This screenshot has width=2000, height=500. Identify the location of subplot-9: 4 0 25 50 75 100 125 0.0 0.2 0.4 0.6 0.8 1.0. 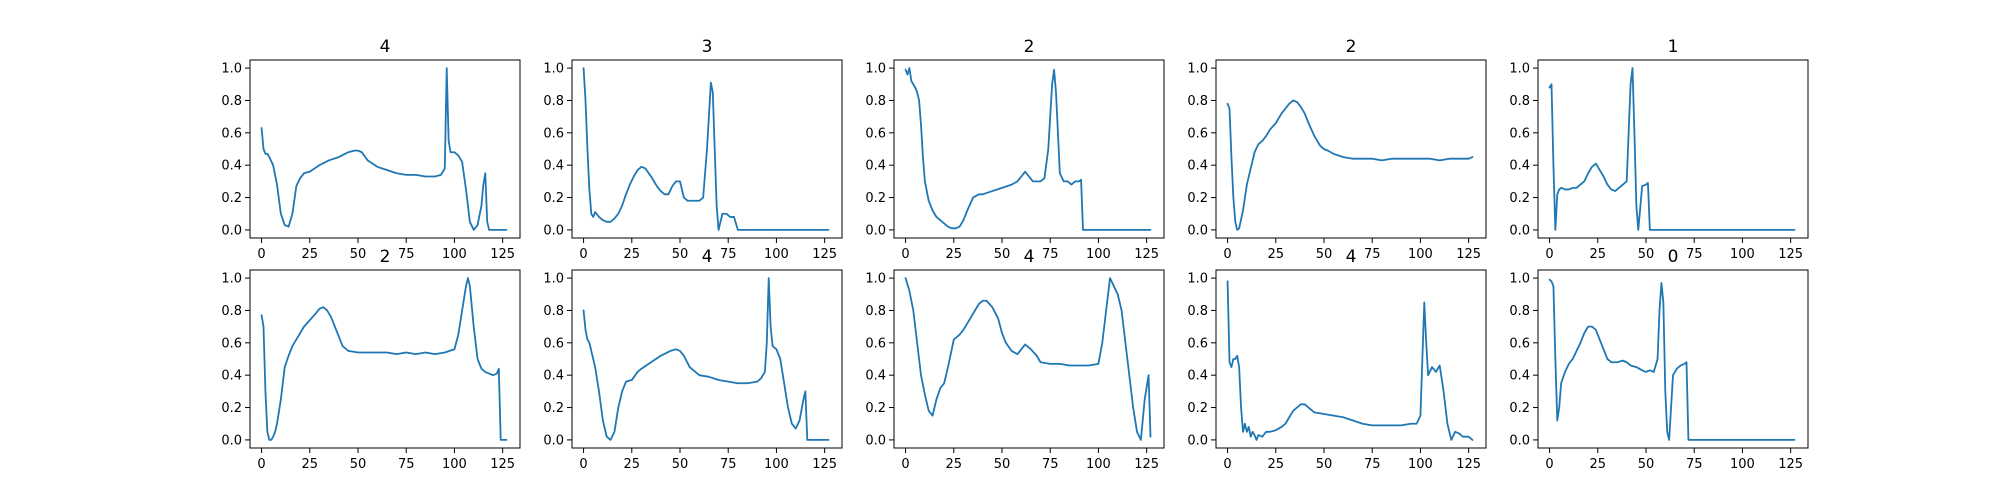
(1337, 359).